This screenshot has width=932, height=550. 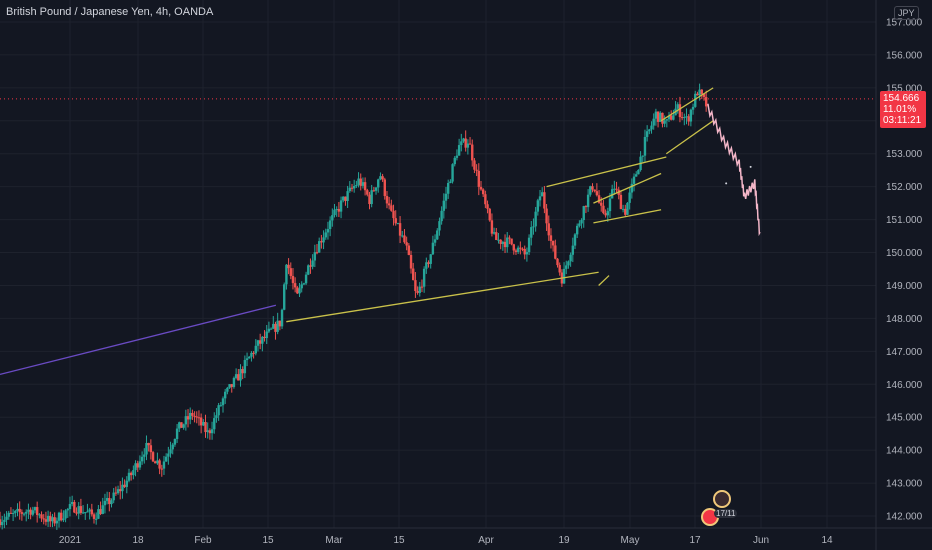 I want to click on current-price-badge: 154.666 11.01% 03:11:21, so click(x=903, y=109).